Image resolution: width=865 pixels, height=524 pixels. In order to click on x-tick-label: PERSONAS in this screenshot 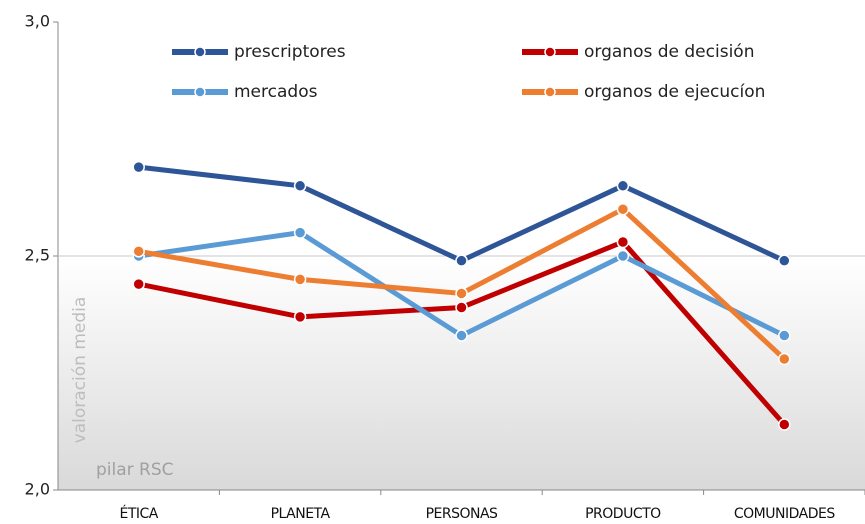, I will do `click(462, 514)`.